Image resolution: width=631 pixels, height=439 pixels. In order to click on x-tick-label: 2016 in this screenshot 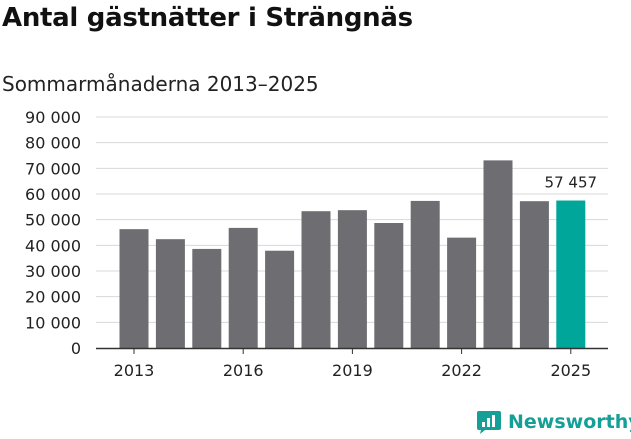, I will do `click(243, 370)`.